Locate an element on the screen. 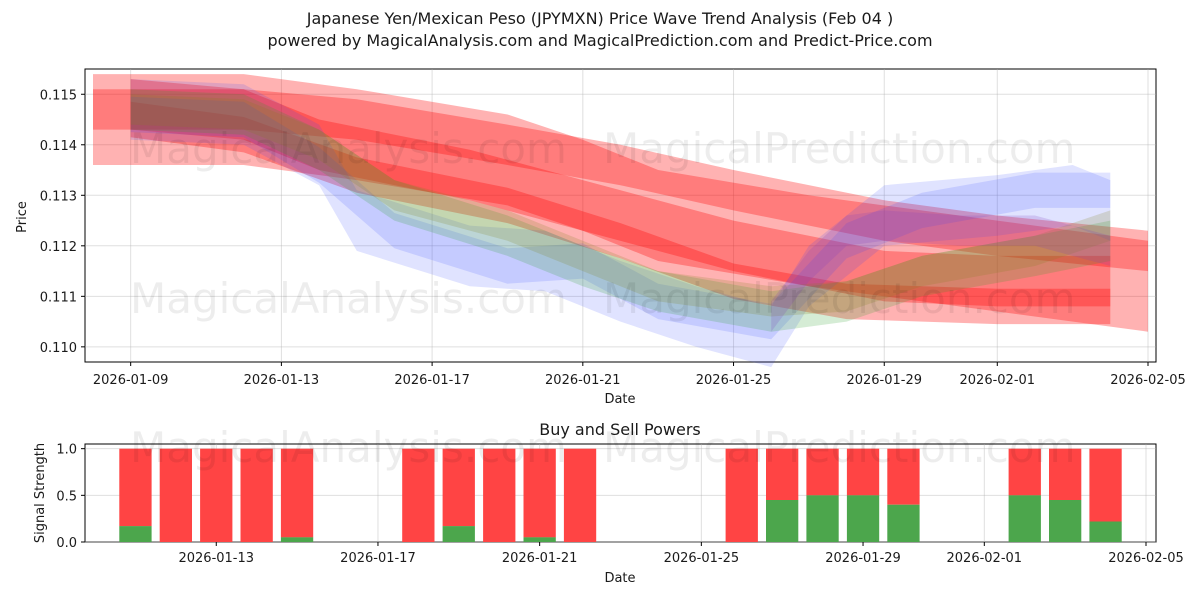  price-x-tick-label: 2026-01-29 is located at coordinates (884, 380).